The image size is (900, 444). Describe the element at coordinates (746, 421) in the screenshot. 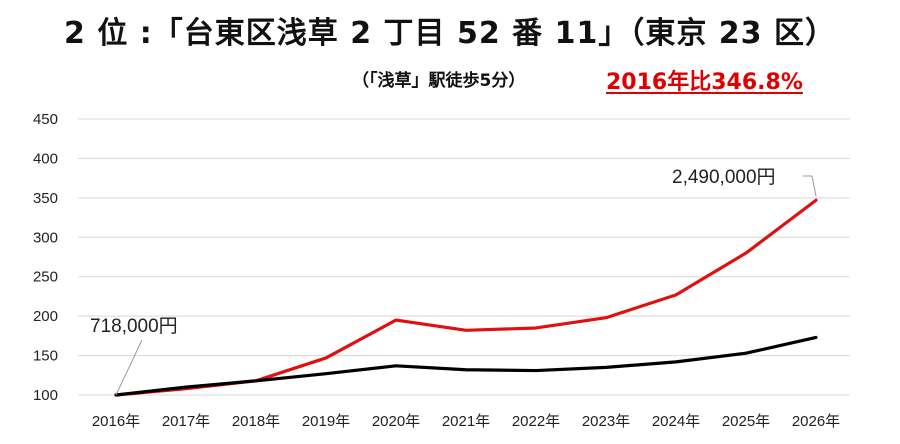

I see `x-tick-label: 2025年` at that location.